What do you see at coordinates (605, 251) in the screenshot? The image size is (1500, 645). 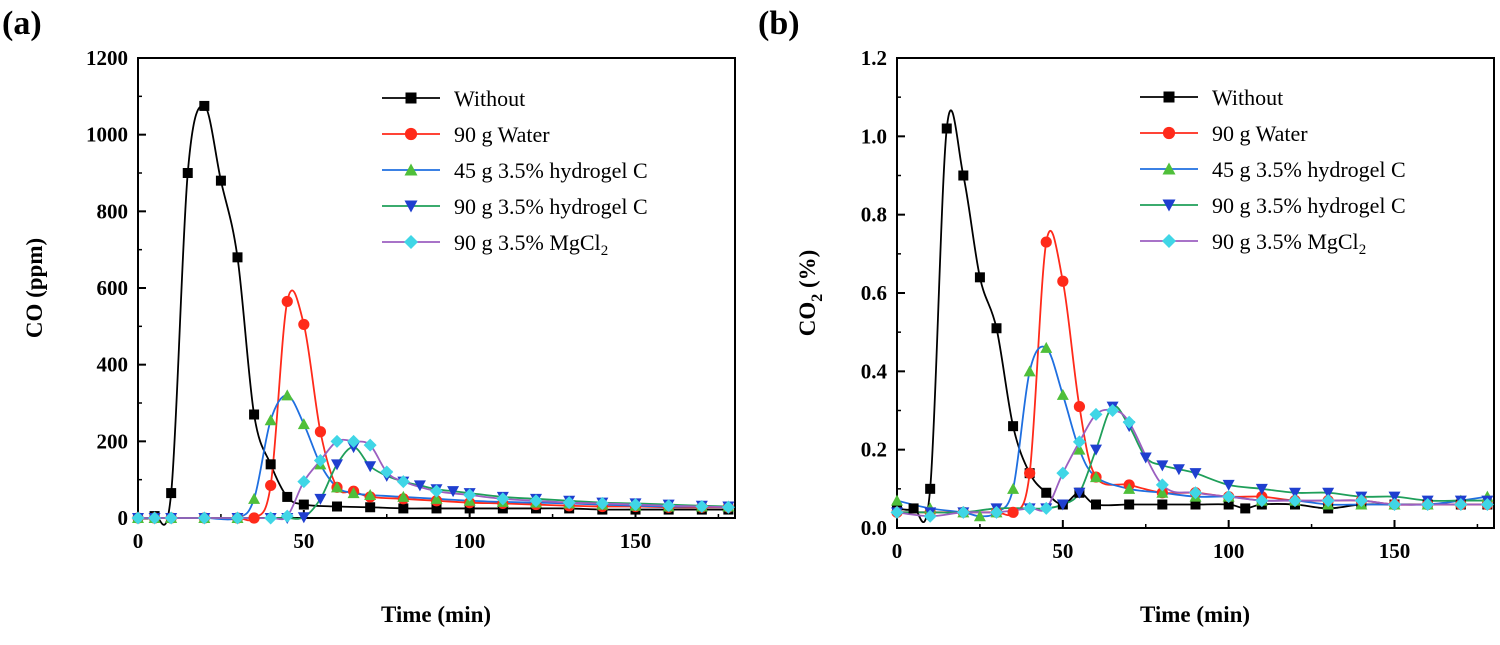 I see `panel-a-legend-subscript: 2` at bounding box center [605, 251].